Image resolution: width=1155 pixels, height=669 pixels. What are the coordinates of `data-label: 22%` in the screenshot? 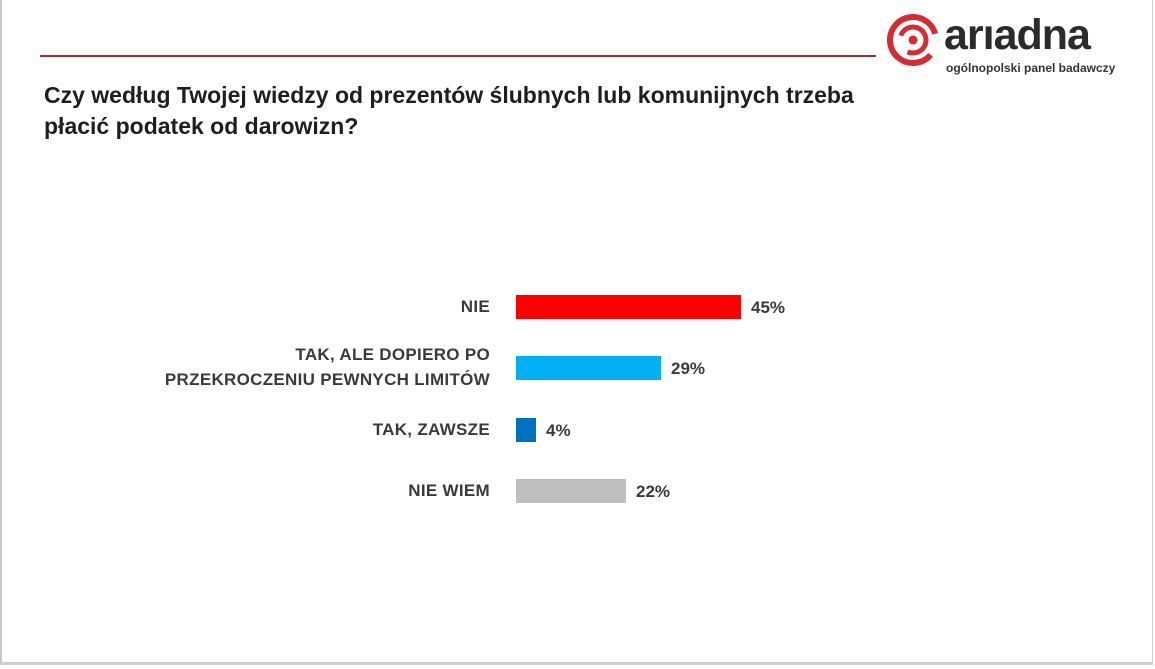 It's located at (653, 491).